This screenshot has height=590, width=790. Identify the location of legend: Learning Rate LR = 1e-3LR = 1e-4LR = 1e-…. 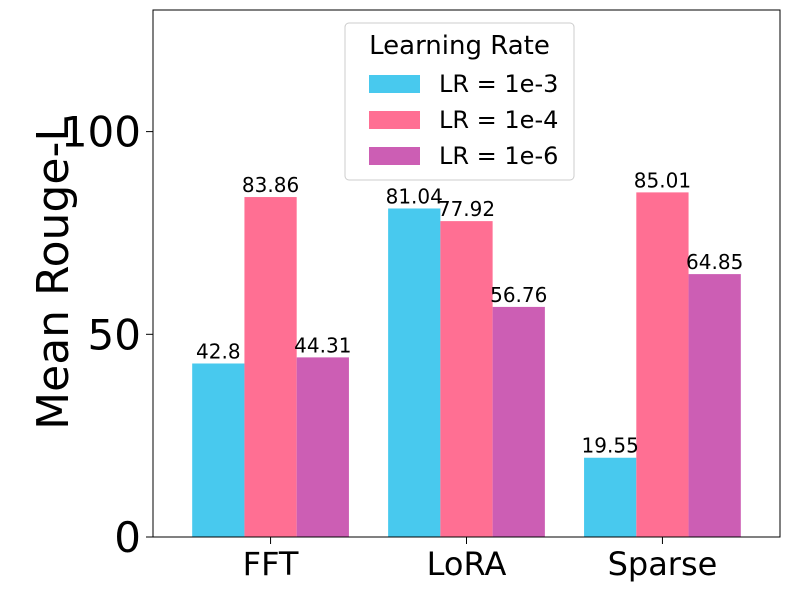
(459, 101).